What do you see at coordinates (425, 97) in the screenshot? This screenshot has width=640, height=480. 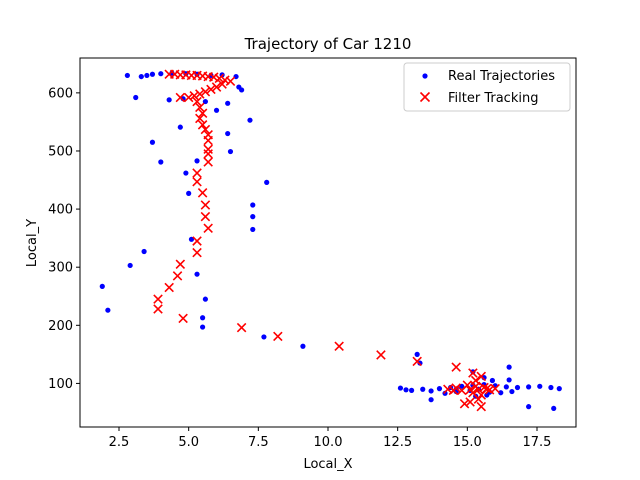 I see `legend-marker-filter` at bounding box center [425, 97].